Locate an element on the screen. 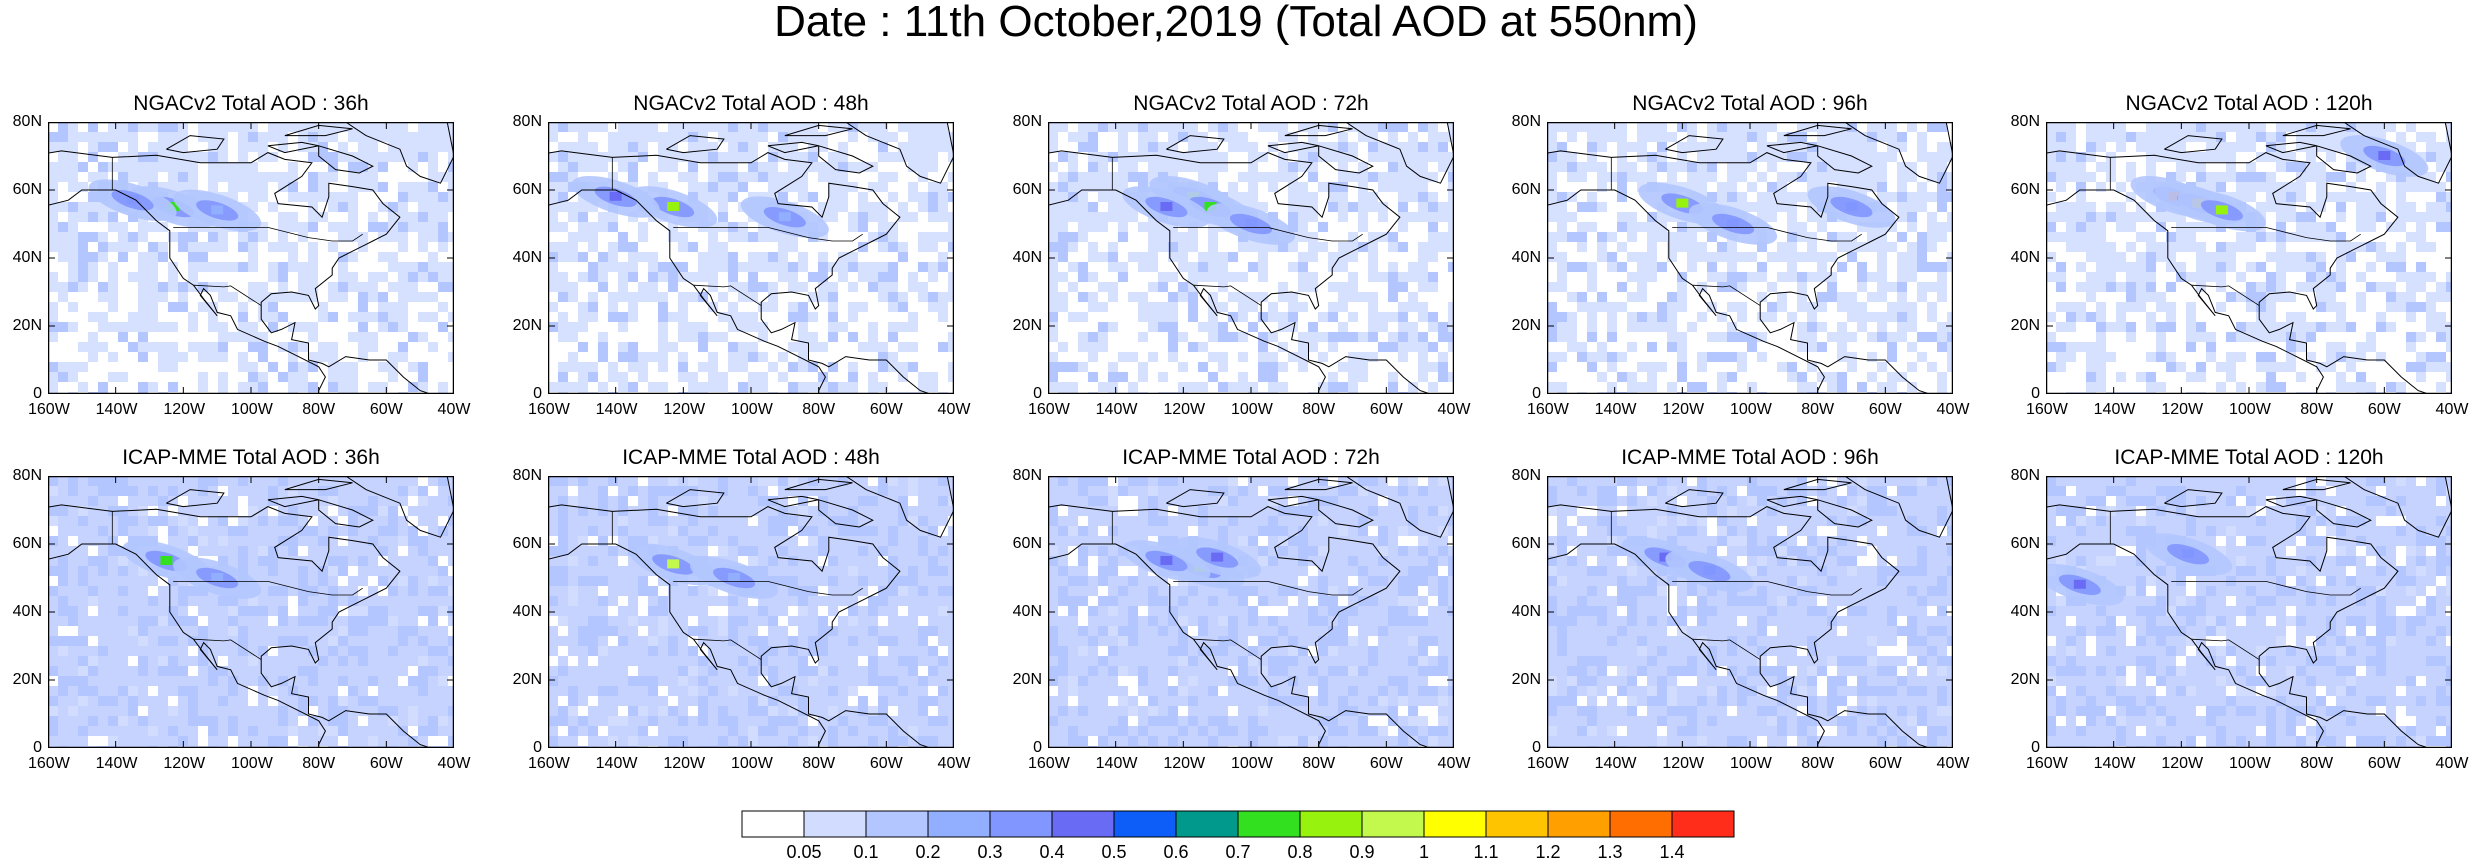 This screenshot has height=862, width=2472. panel-title: NGACv2 Total AOD : 96h is located at coordinates (1750, 103).